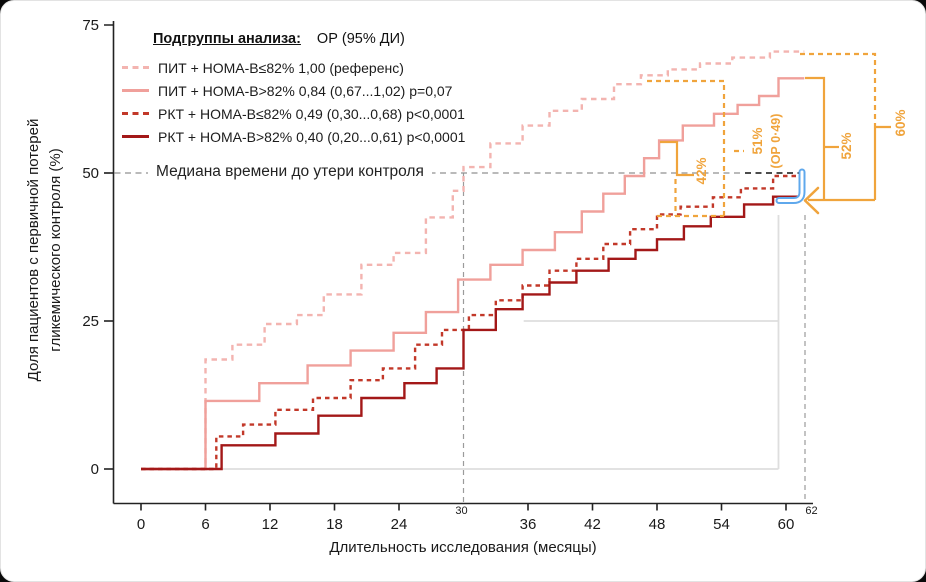 This screenshot has height=582, width=926. Describe the element at coordinates (846, 145) in the screenshot. I see `annotation-52pct: 52%` at that location.